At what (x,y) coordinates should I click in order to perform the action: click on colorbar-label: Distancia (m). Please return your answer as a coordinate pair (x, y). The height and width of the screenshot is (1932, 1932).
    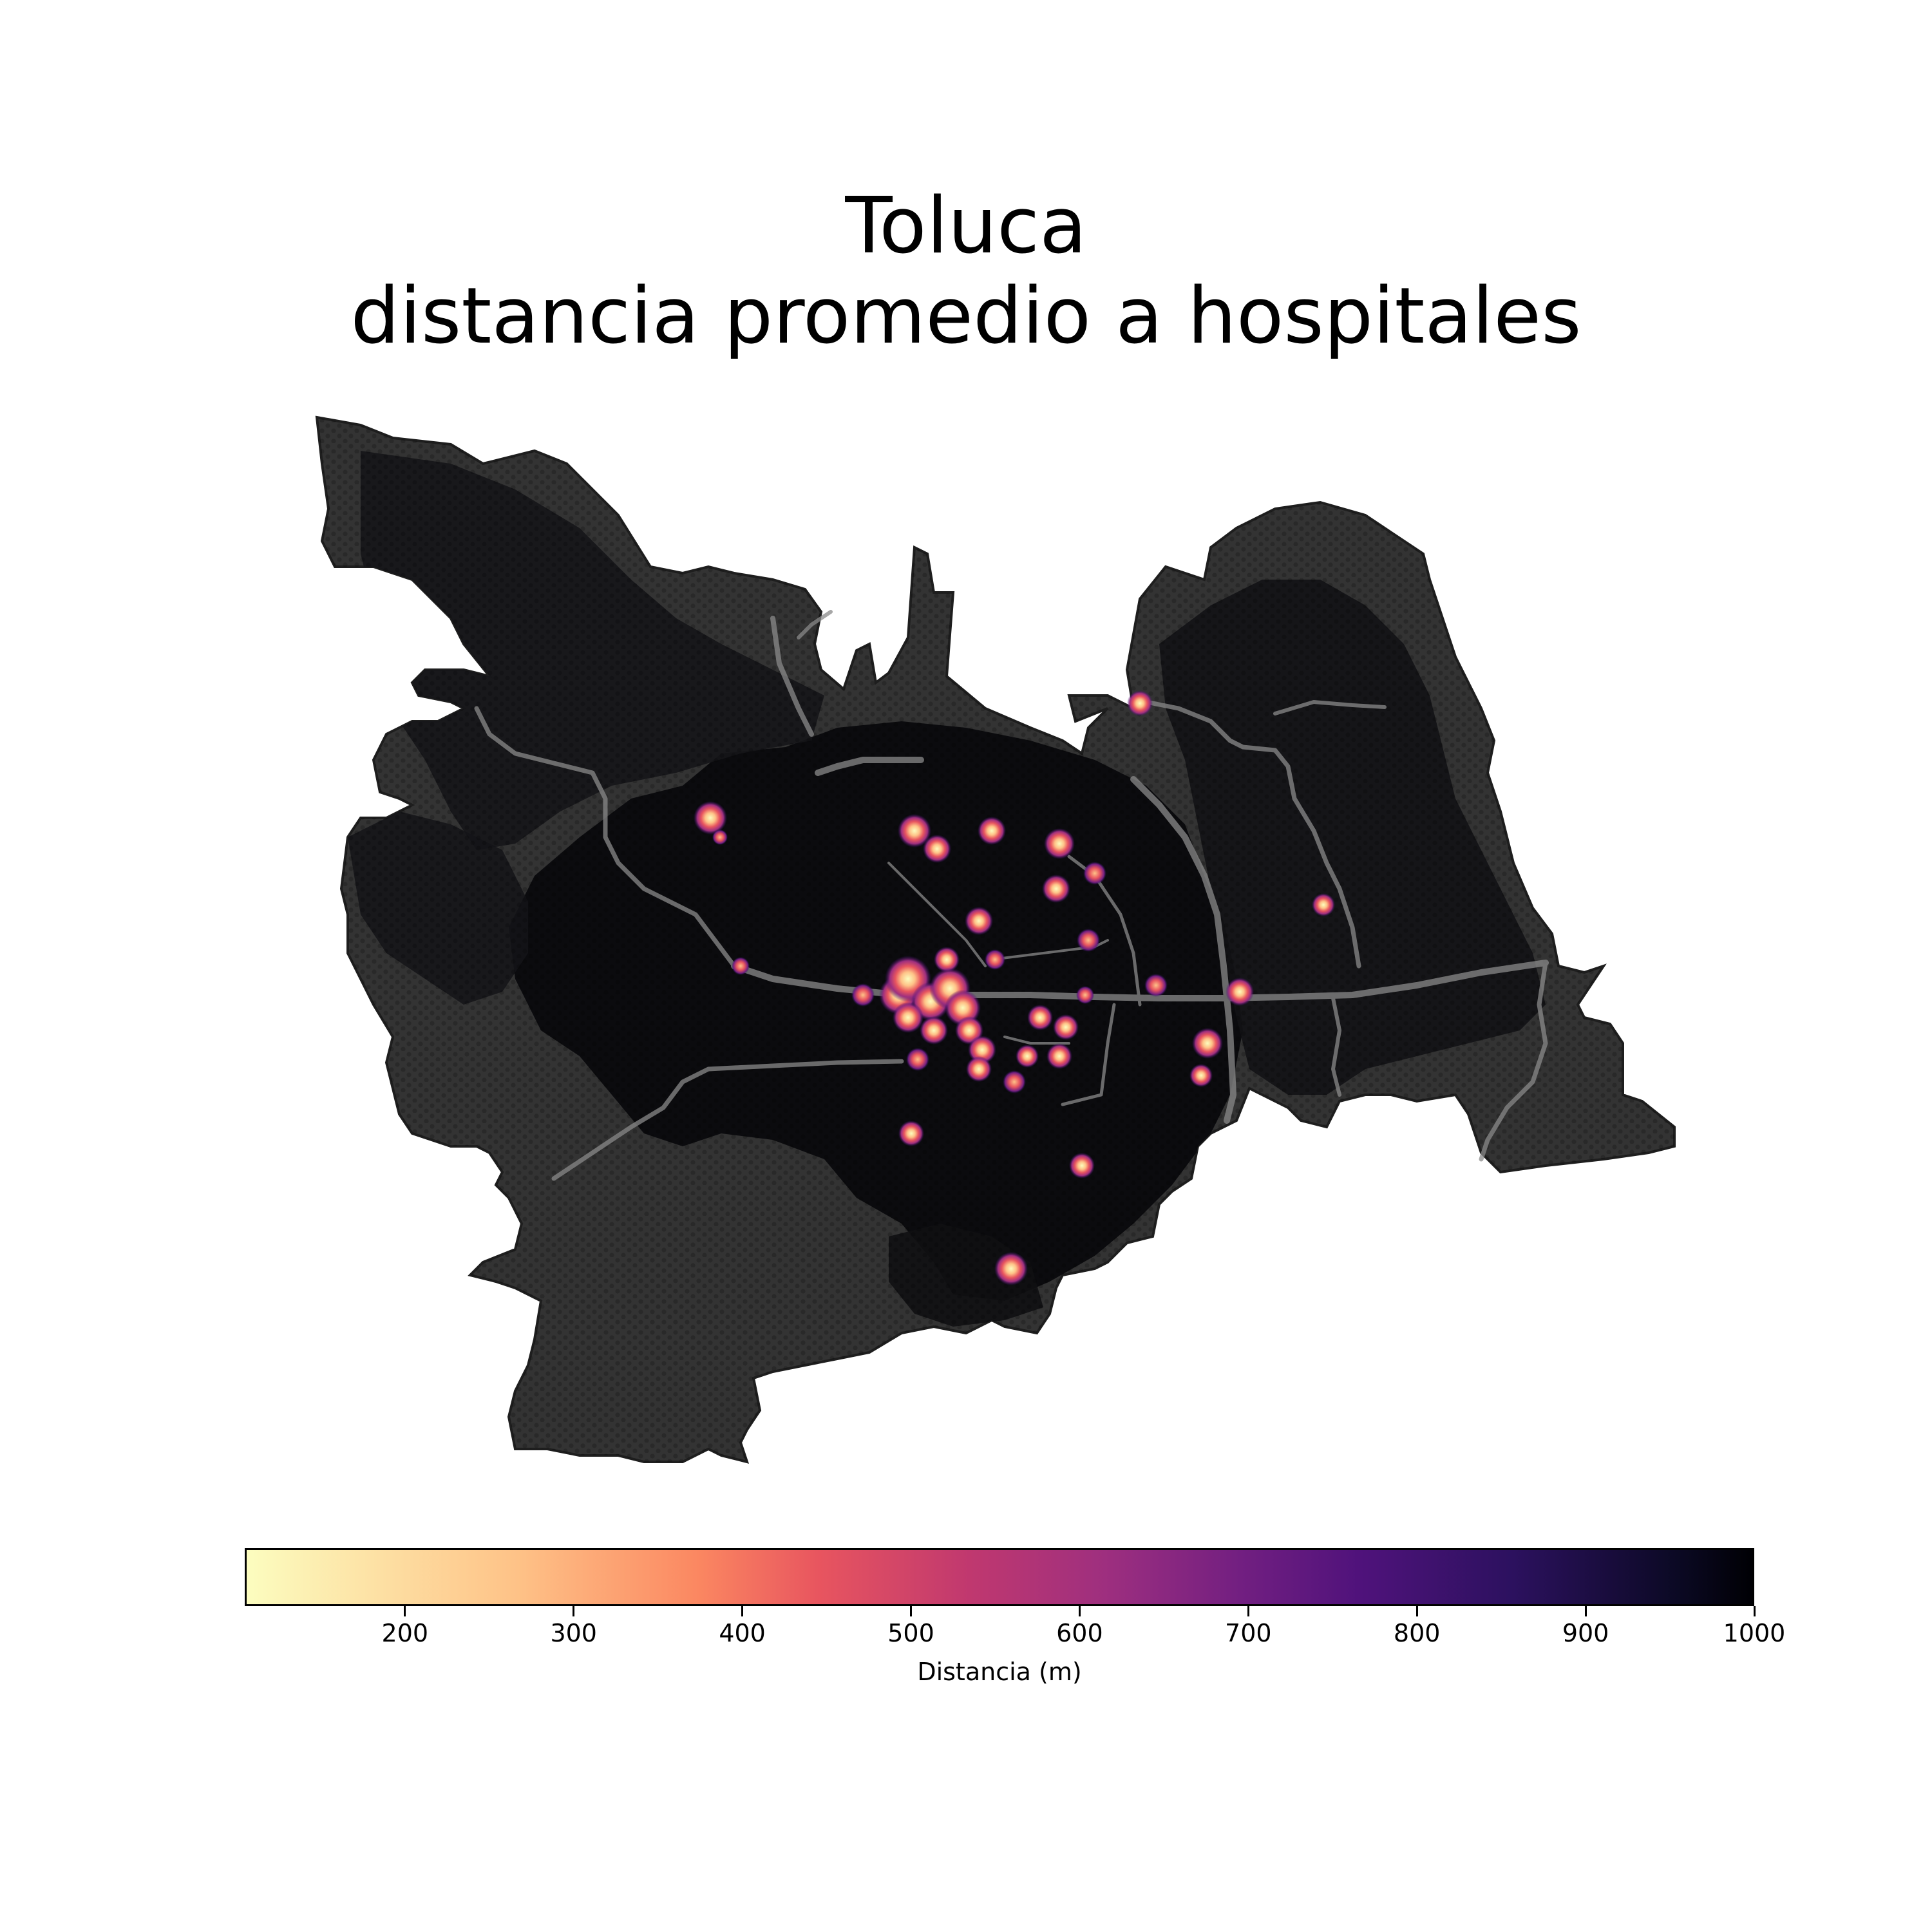
    Looking at the image, I should click on (1000, 1672).